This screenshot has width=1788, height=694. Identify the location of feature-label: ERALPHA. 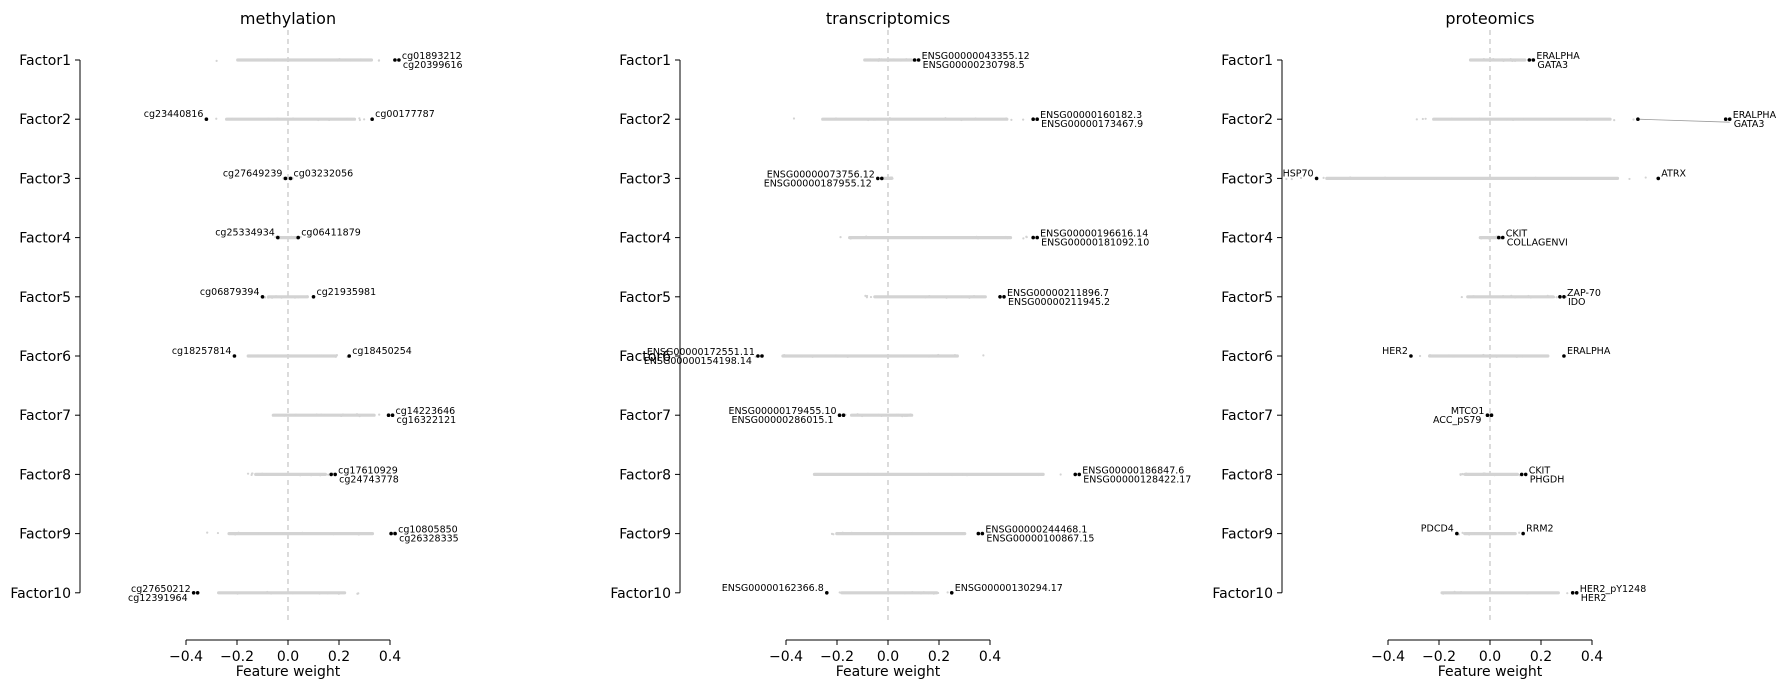
(1558, 56).